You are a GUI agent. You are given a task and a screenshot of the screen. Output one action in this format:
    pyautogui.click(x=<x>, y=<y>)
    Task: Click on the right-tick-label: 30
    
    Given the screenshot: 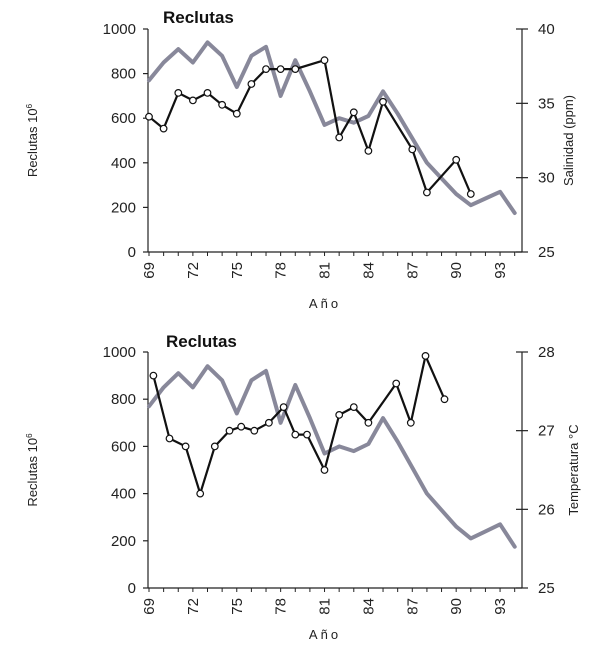 What is the action you would take?
    pyautogui.click(x=546, y=178)
    